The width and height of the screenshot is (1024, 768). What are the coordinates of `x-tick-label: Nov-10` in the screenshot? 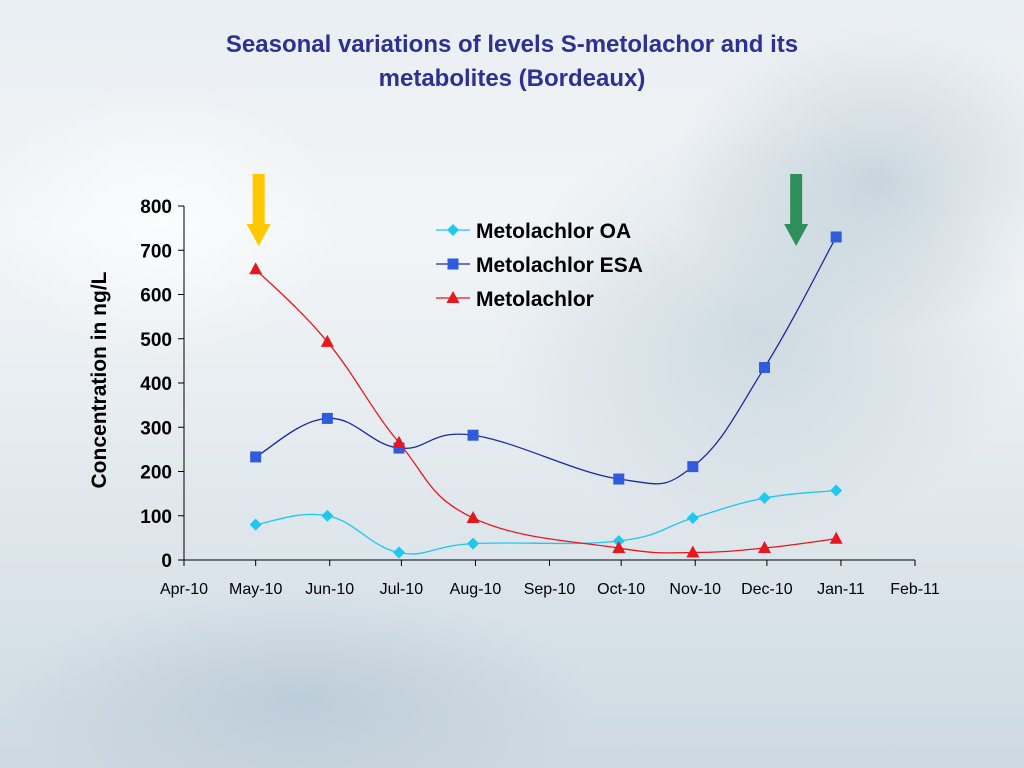 It's located at (695, 589).